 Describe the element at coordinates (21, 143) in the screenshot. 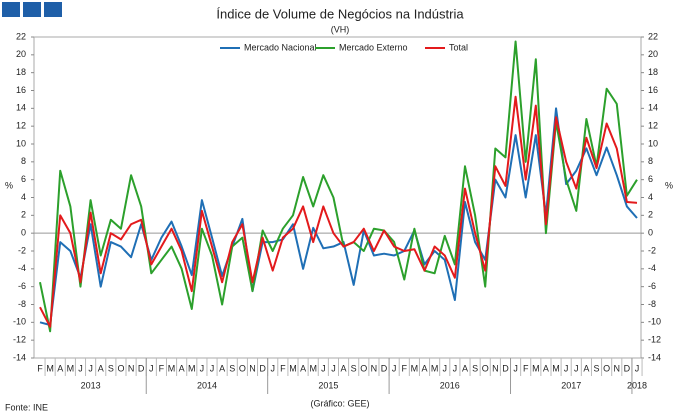

I see `y-tick-label: 10` at that location.